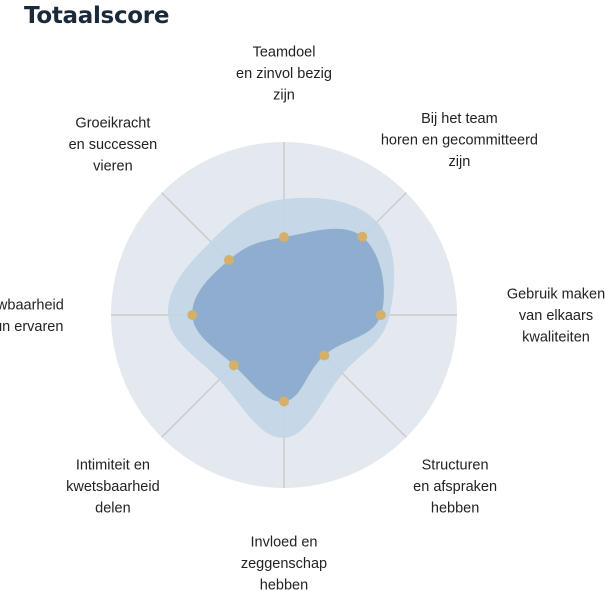 This screenshot has width=605, height=591. What do you see at coordinates (32, 316) in the screenshot?
I see `axis-label: Betrouwbaarheid en steun ervaren` at bounding box center [32, 316].